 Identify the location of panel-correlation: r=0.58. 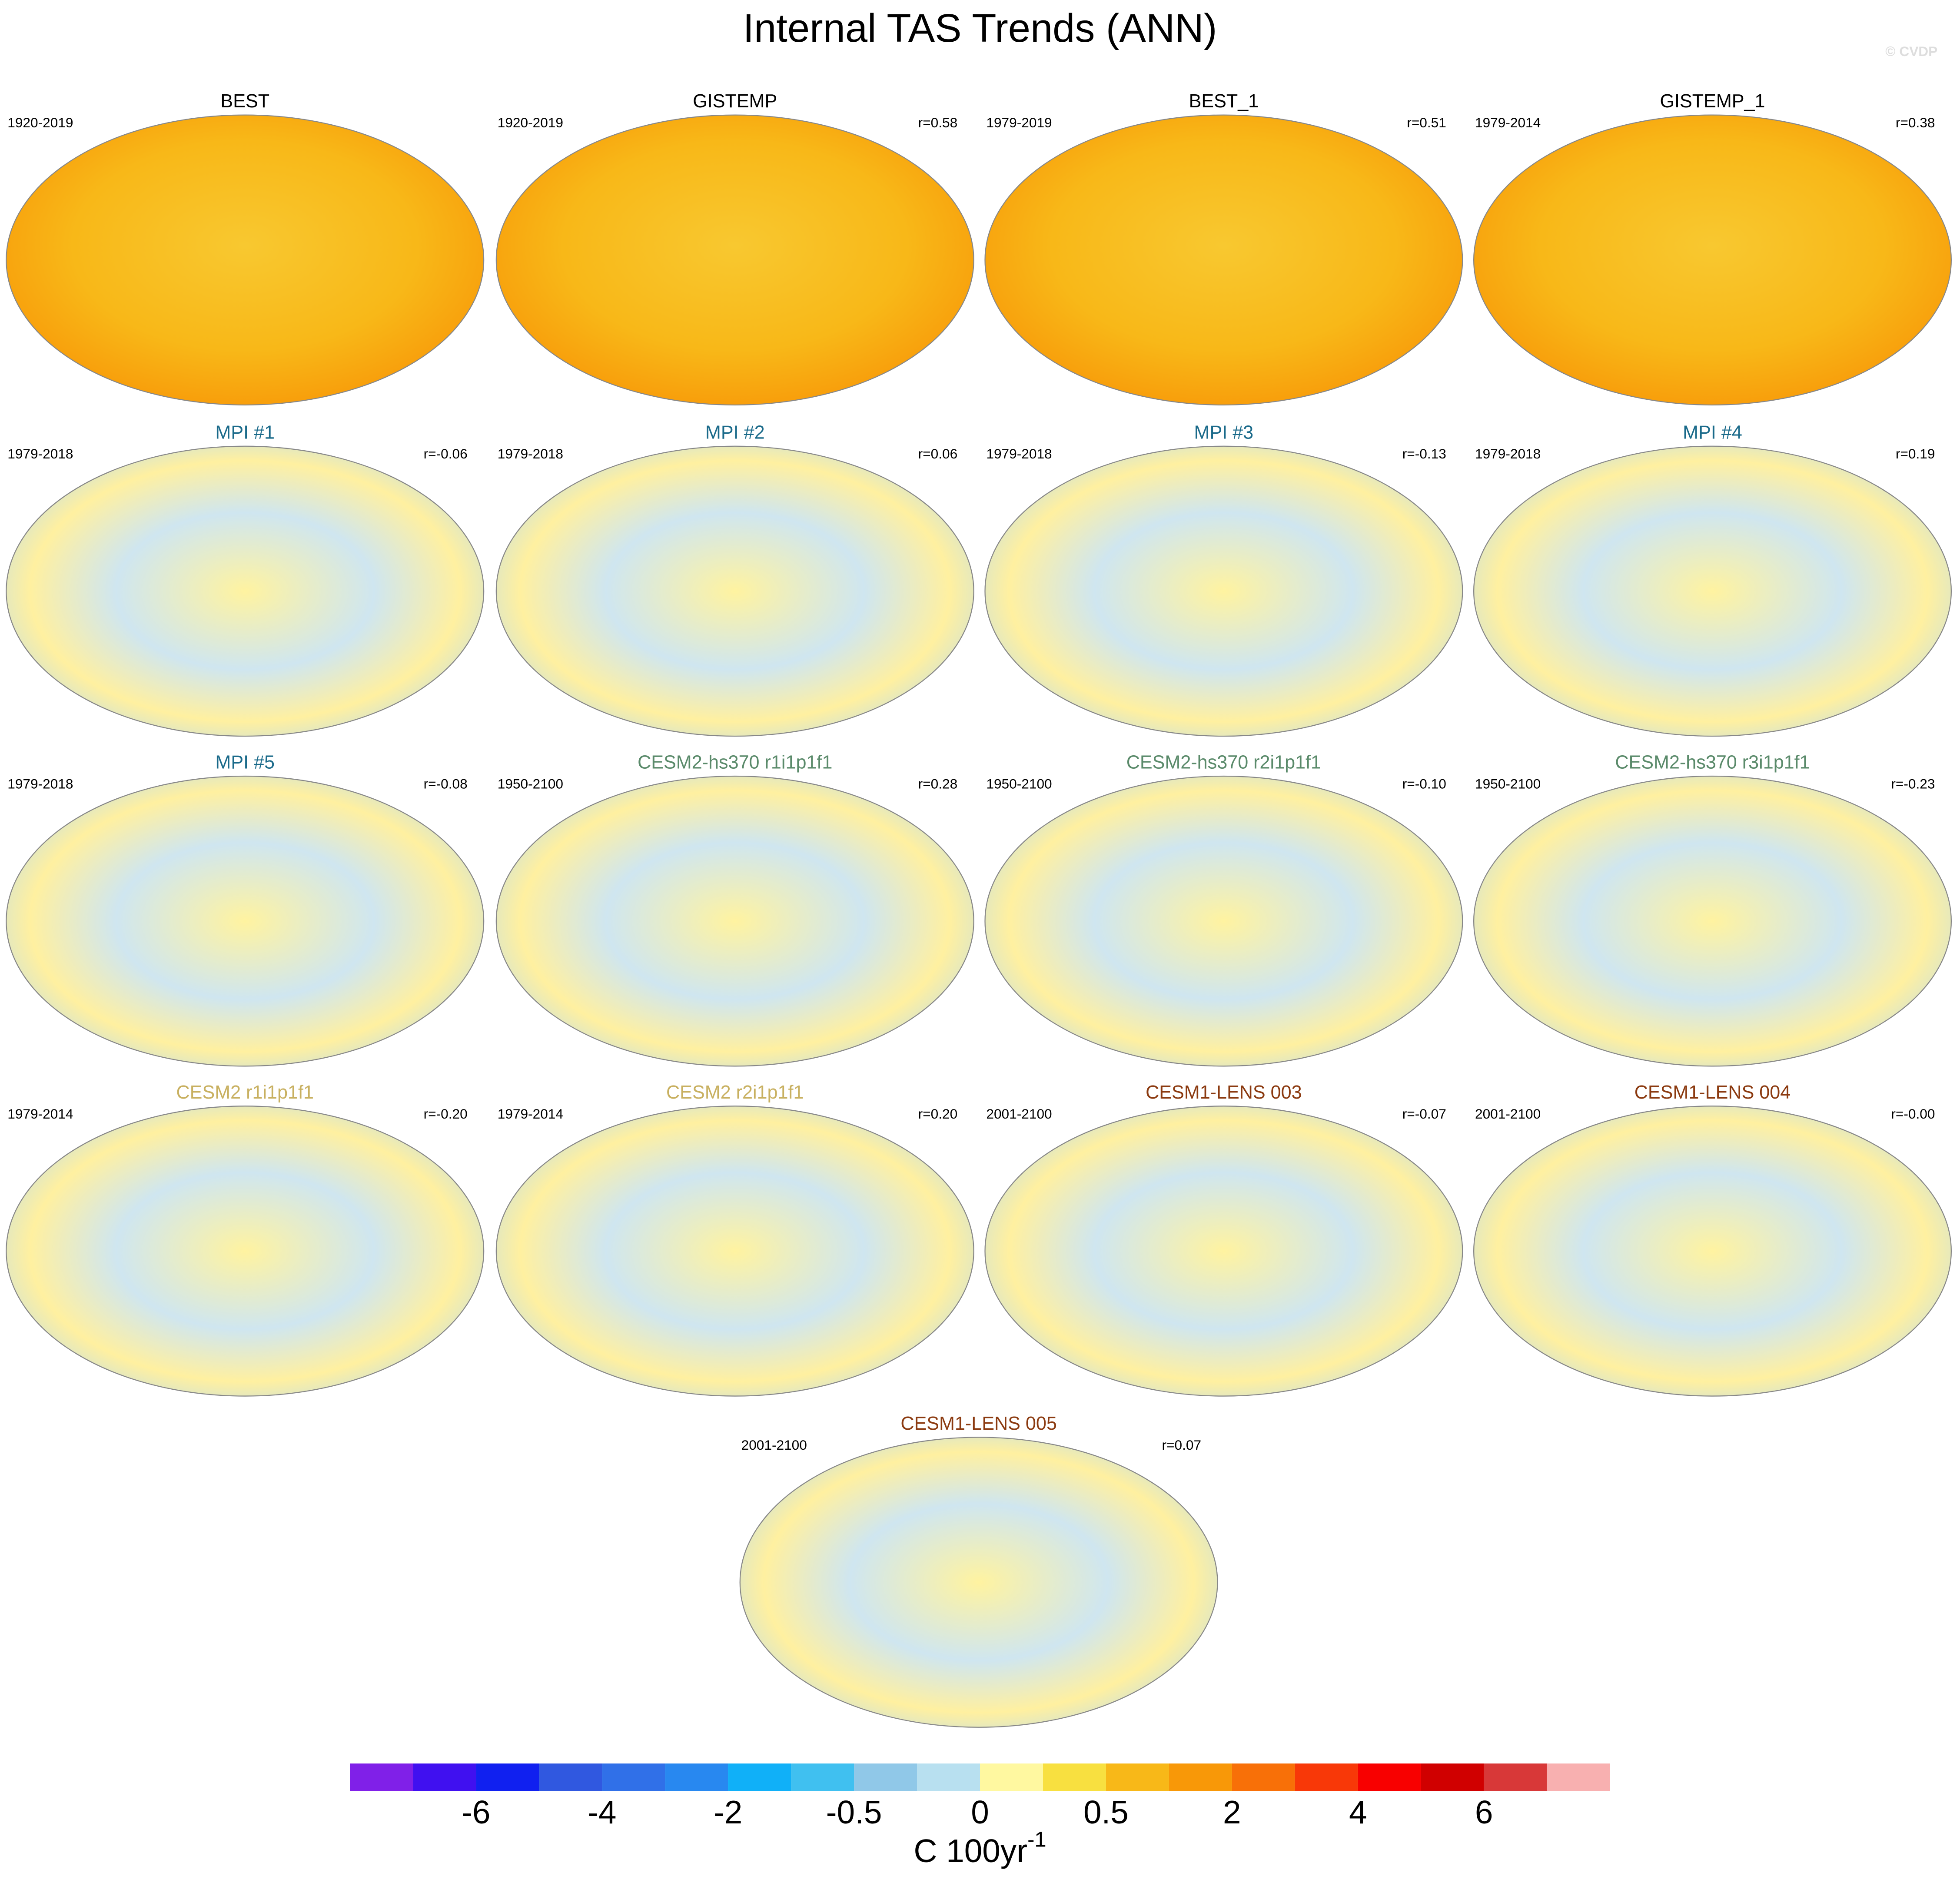
(938, 122).